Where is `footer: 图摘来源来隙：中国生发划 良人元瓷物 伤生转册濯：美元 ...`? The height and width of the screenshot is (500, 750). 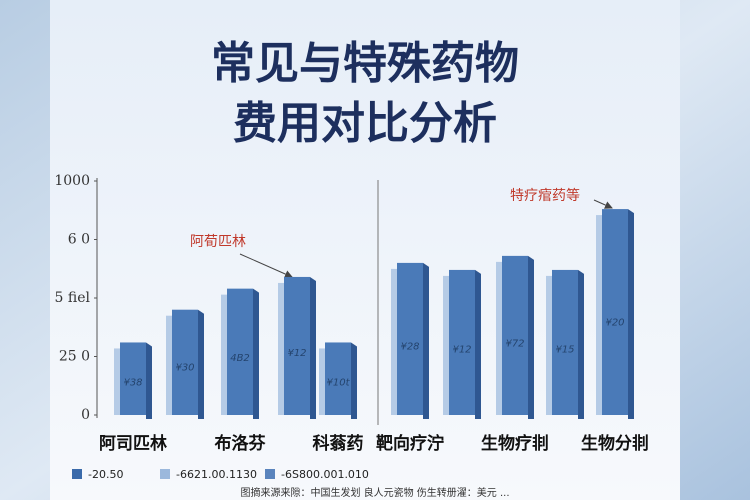
footer: 图摘来源来隙：中国生发划 良人元瓷物 伤生转册濯：美元 ... is located at coordinates (374, 492).